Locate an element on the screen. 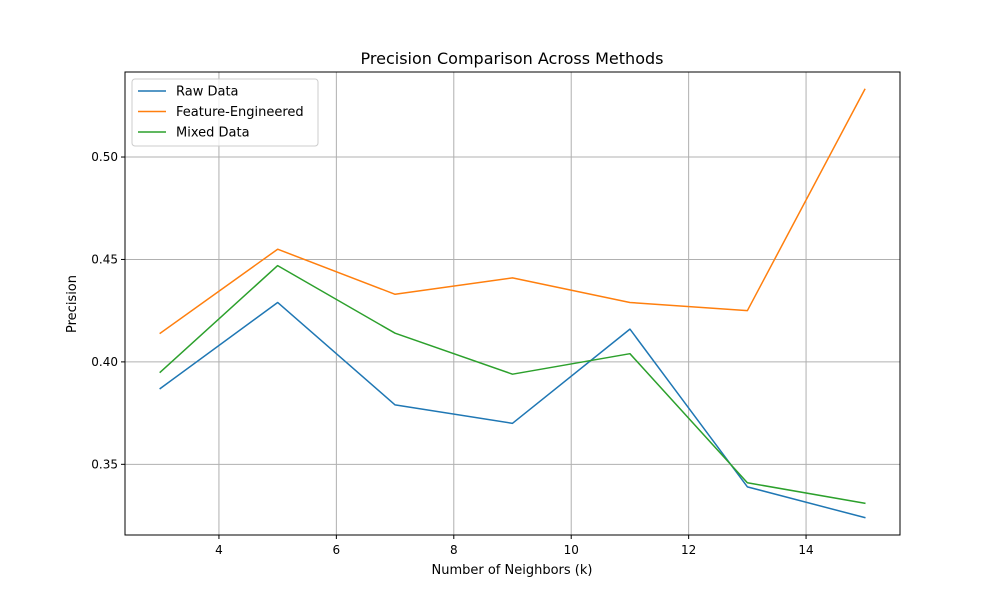  legend: Raw Data Feature-Engineered Mixed Data is located at coordinates (225, 112).